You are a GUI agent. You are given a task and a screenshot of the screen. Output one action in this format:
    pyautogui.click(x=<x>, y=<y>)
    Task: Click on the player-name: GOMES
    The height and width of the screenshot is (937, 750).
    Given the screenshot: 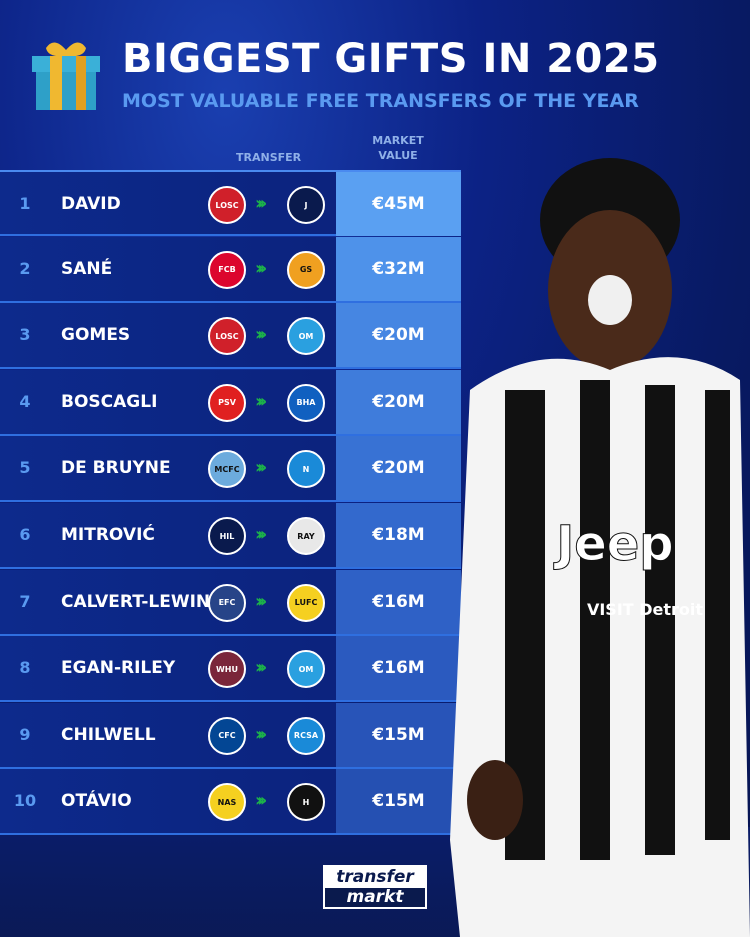 What is the action you would take?
    pyautogui.click(x=96, y=335)
    